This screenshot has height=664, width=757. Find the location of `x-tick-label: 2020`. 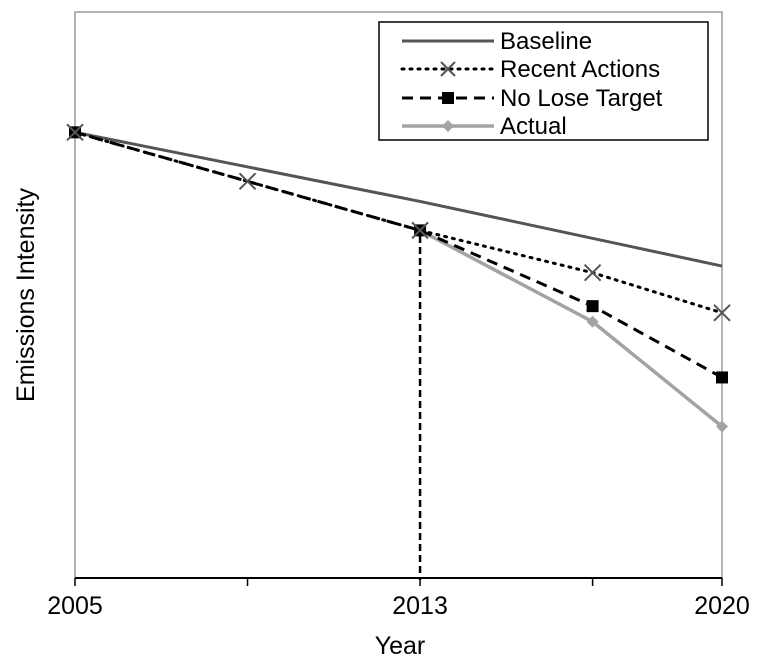

x-tick-label: 2020 is located at coordinates (722, 606).